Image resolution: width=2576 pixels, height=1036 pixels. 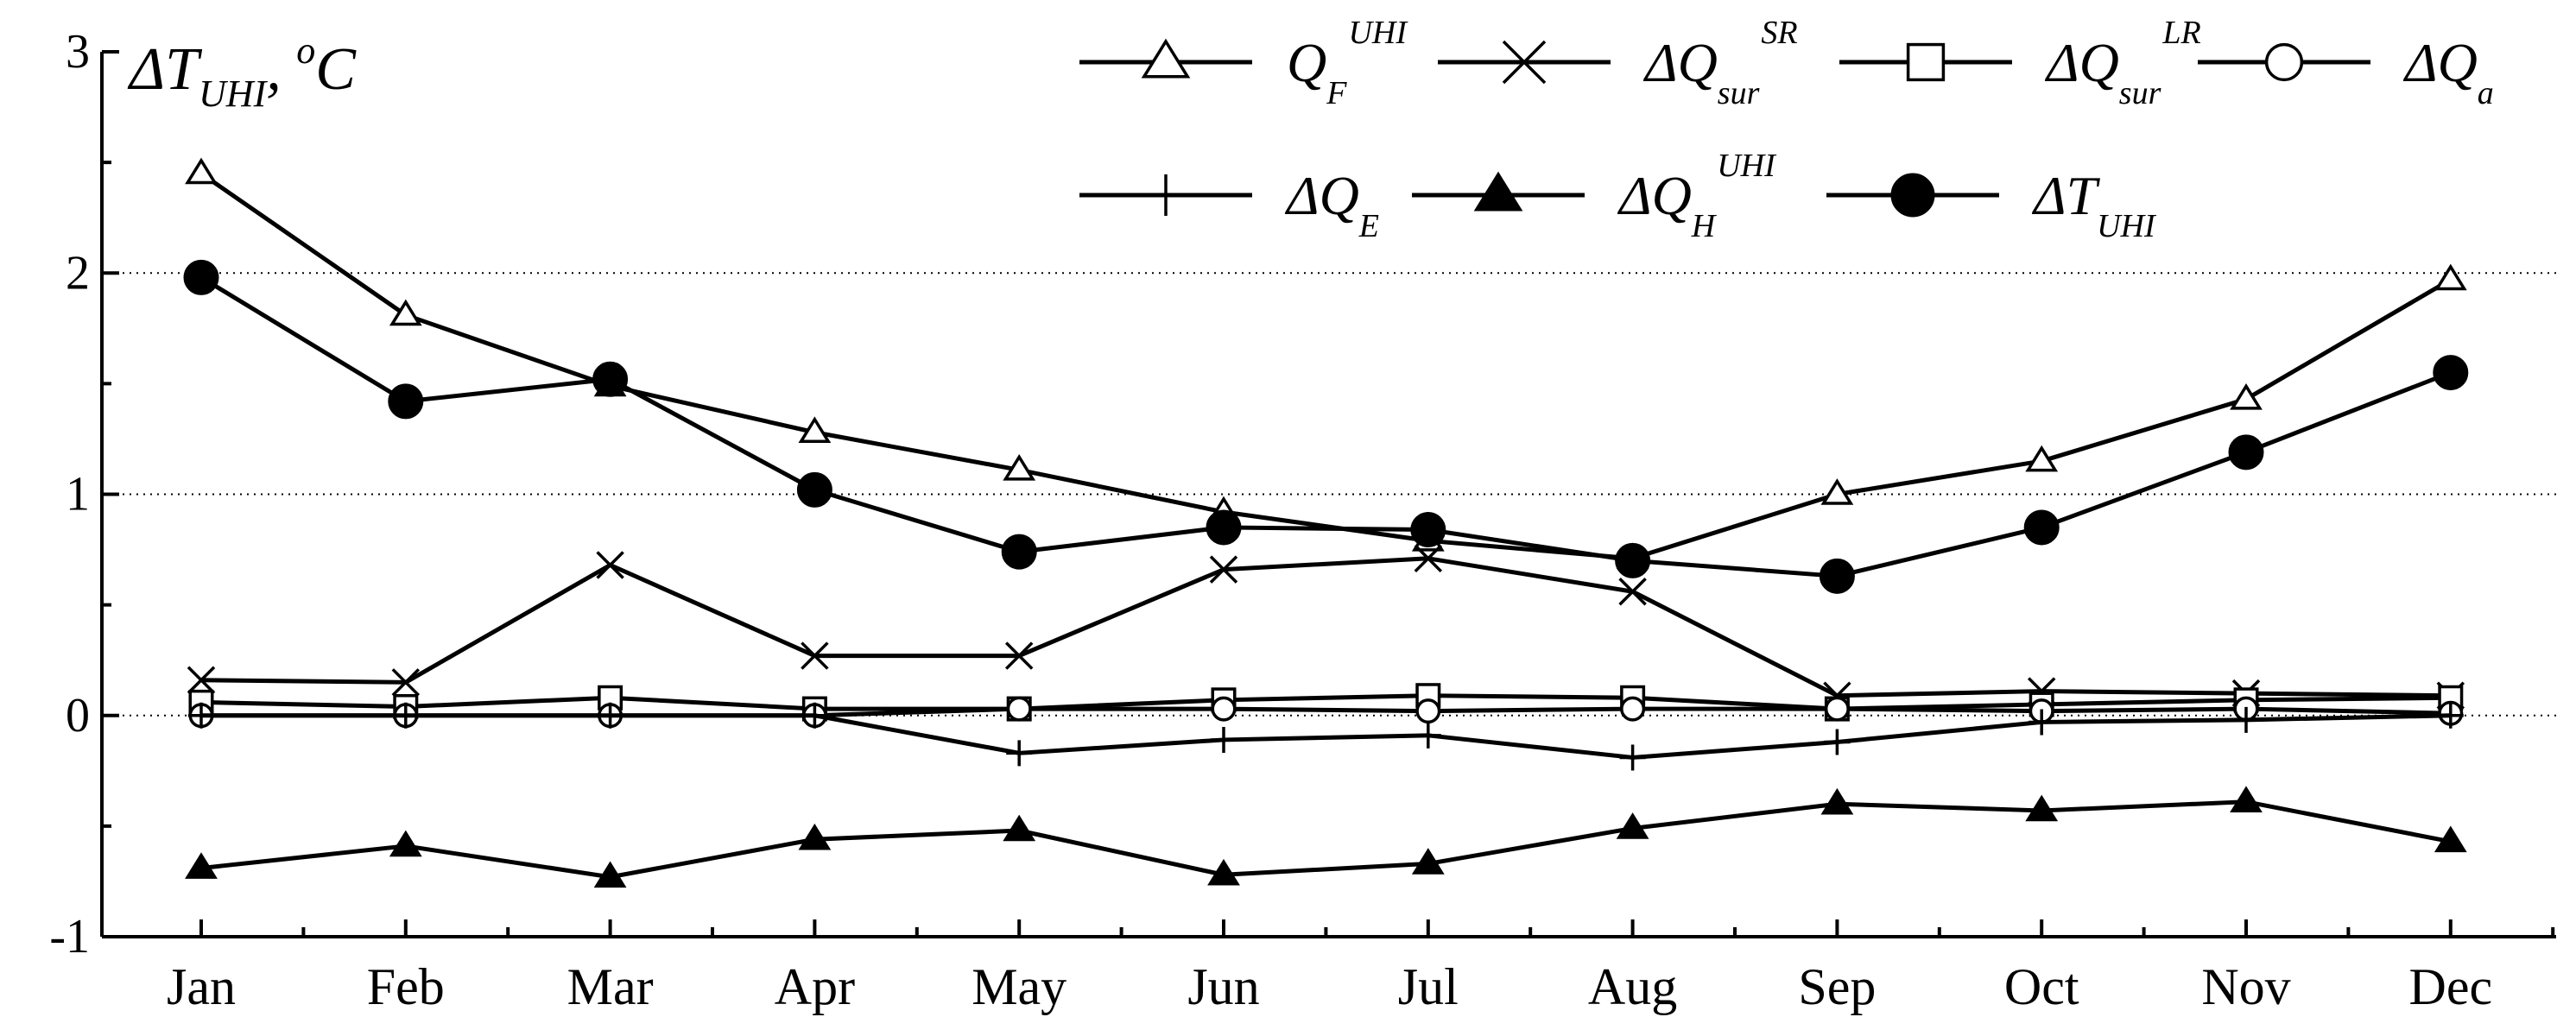 What do you see at coordinates (234, 94) in the screenshot?
I see `y-axis-label-sub: UHI` at bounding box center [234, 94].